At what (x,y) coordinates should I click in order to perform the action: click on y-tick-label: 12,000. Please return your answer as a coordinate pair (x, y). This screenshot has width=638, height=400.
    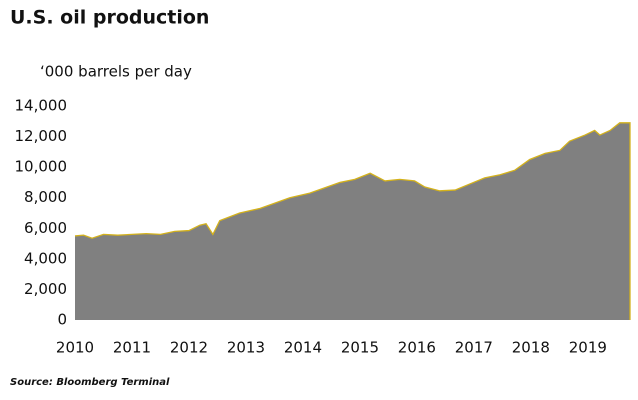
    Looking at the image, I should click on (41, 136).